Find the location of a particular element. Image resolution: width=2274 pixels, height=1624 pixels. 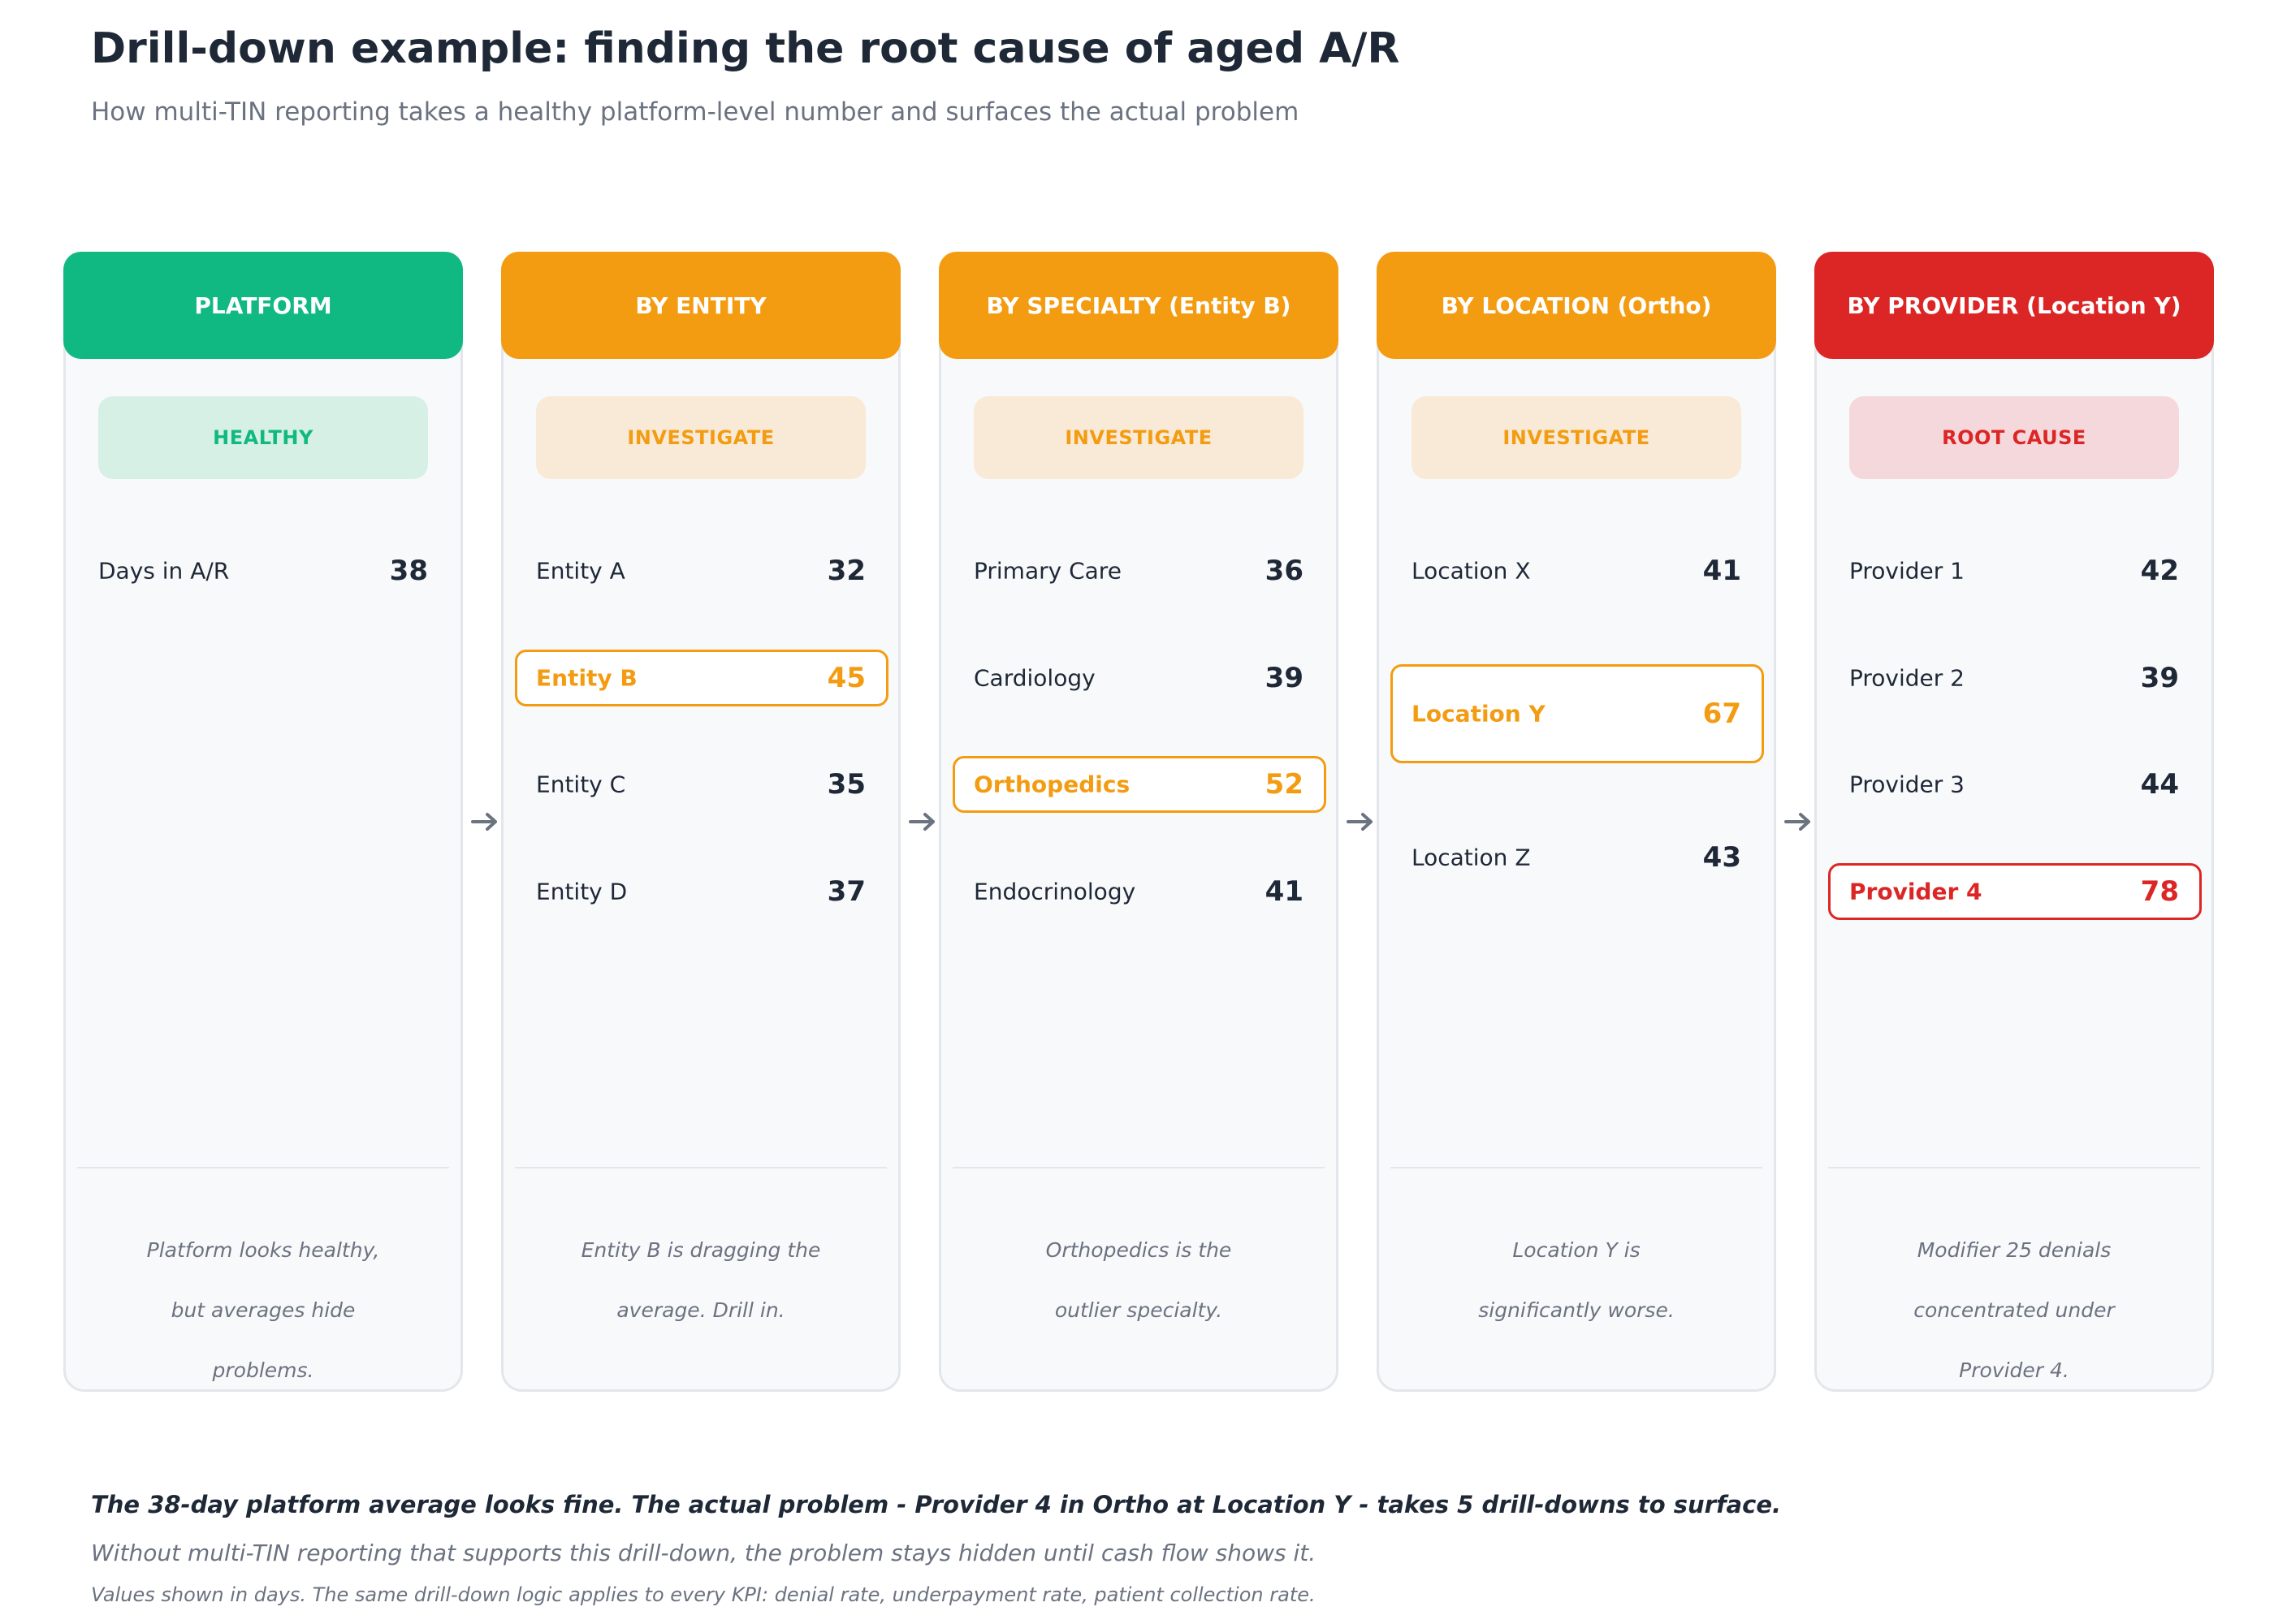

metric-row: Entity D 37 is located at coordinates (701, 892).